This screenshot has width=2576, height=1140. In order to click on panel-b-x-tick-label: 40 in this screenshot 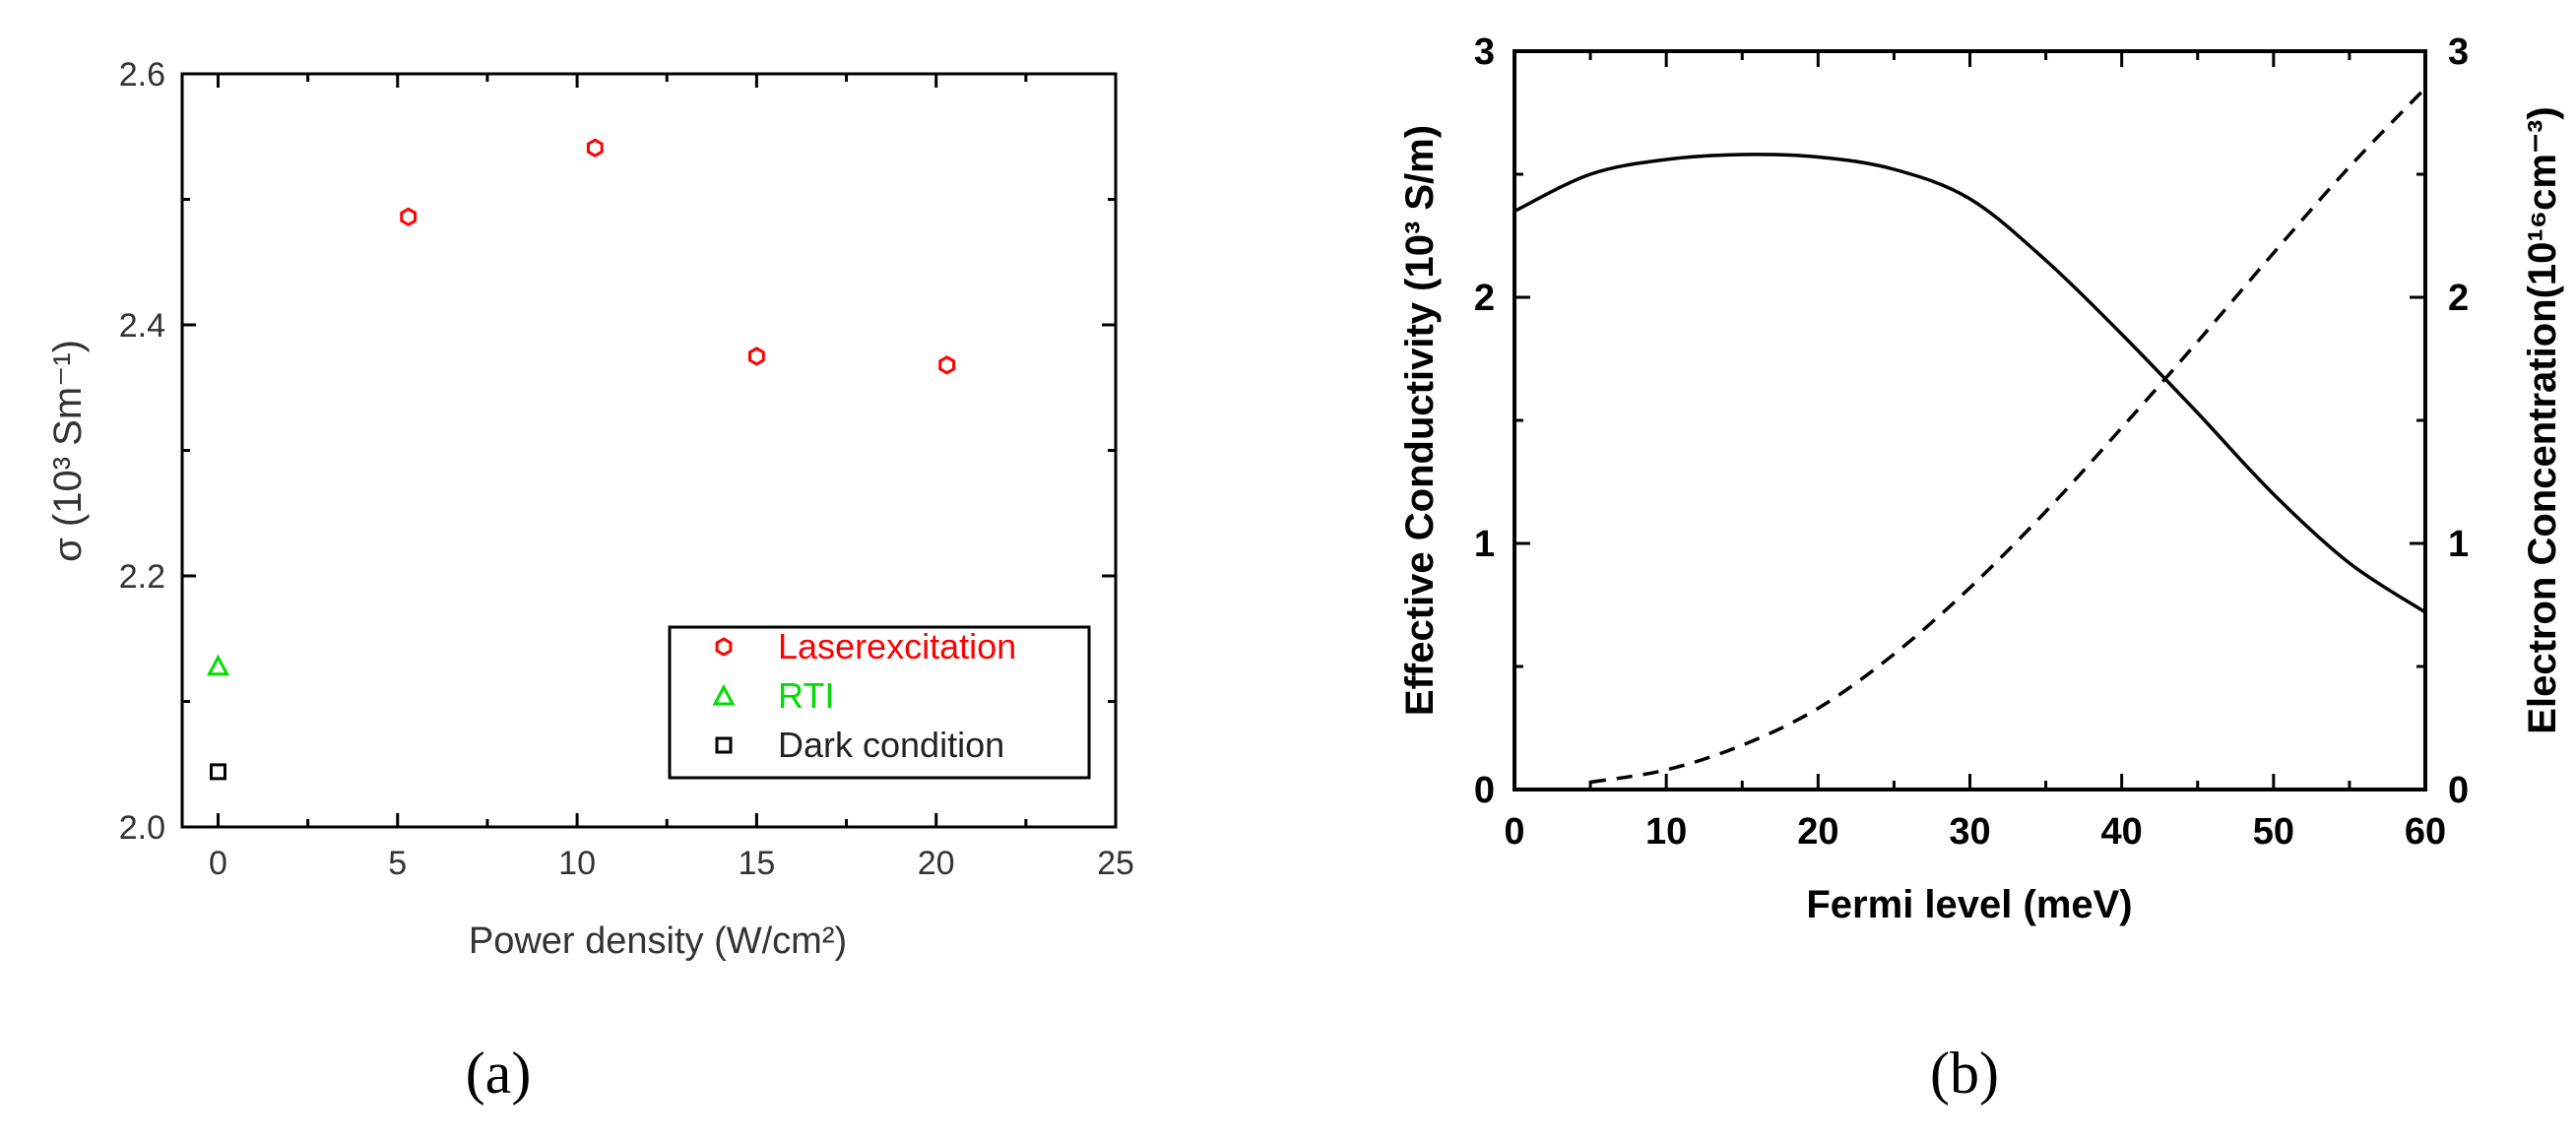, I will do `click(2122, 832)`.